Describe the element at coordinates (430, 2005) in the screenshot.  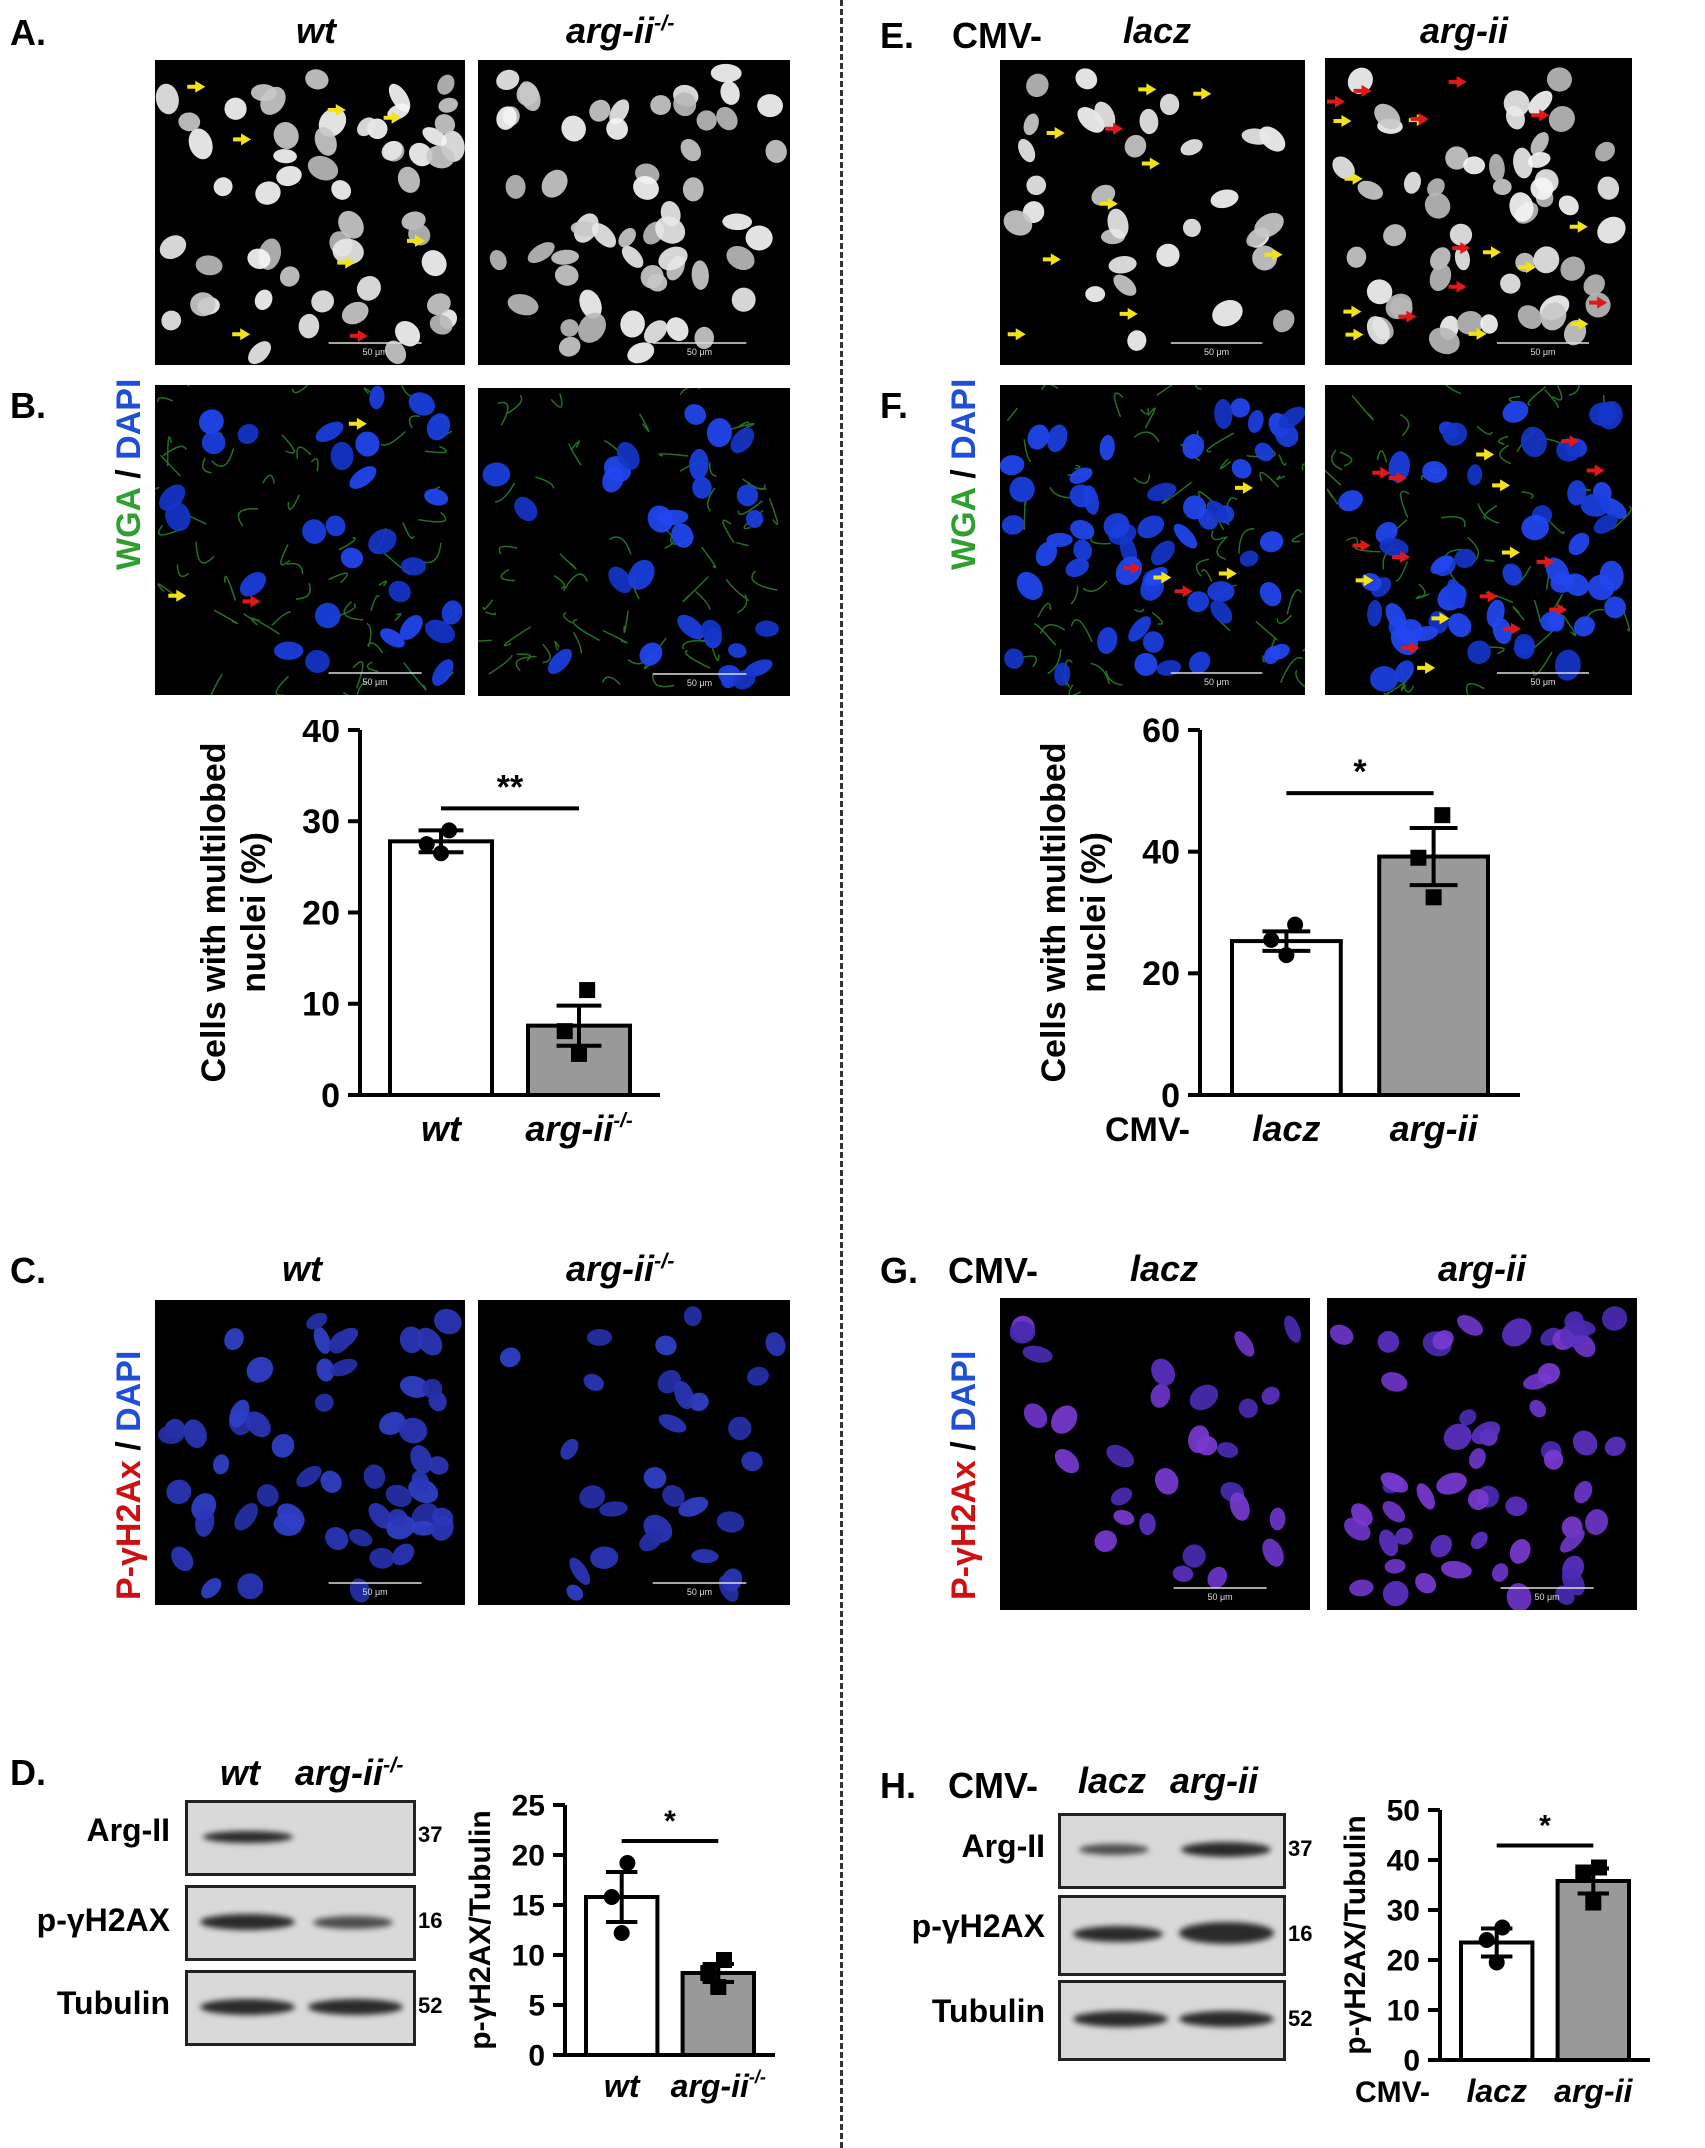
I see `mw-d-52: 52` at that location.